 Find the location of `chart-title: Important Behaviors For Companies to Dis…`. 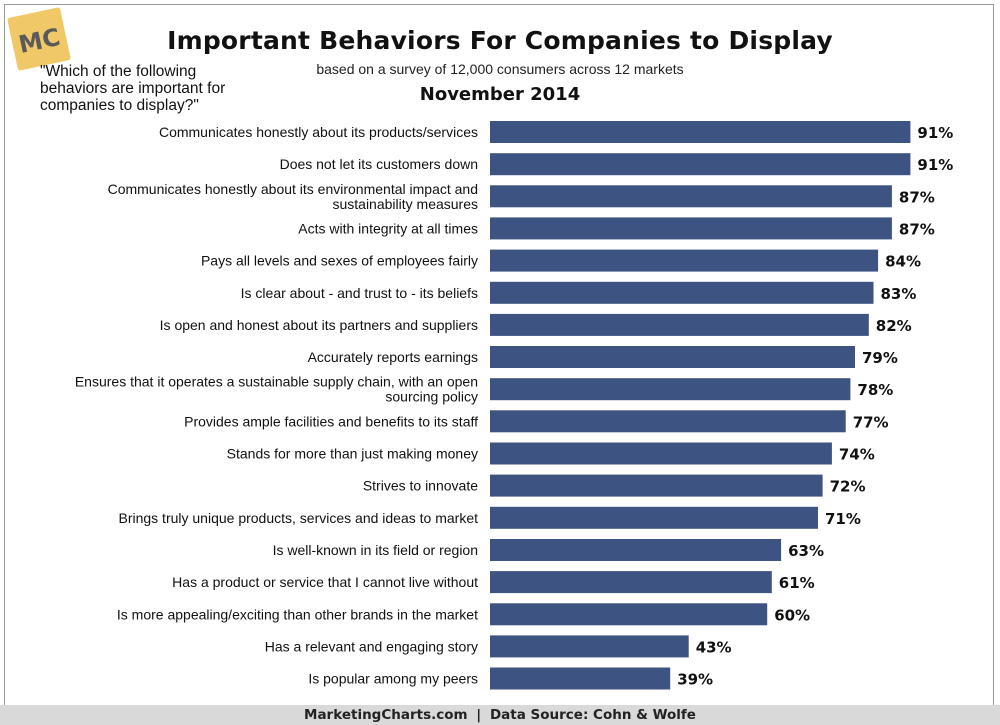

chart-title: Important Behaviors For Companies to Dis… is located at coordinates (500, 40).